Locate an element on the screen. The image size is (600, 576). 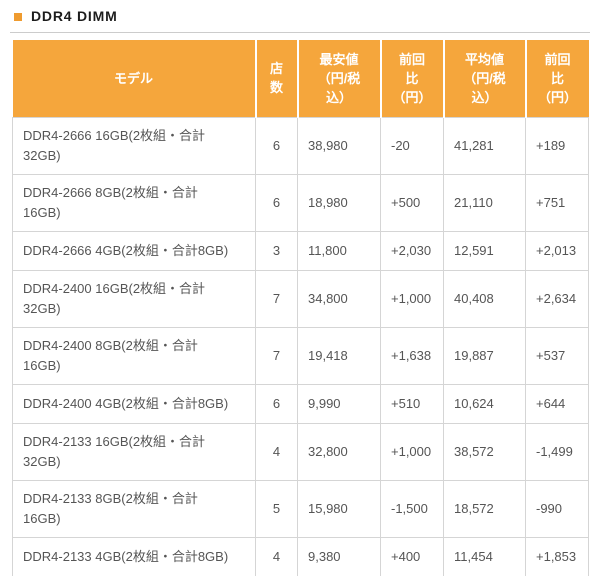
cell-model: DDR4-2400 16GB(2枚組・合計 32GB) is located at coordinates (134, 298).